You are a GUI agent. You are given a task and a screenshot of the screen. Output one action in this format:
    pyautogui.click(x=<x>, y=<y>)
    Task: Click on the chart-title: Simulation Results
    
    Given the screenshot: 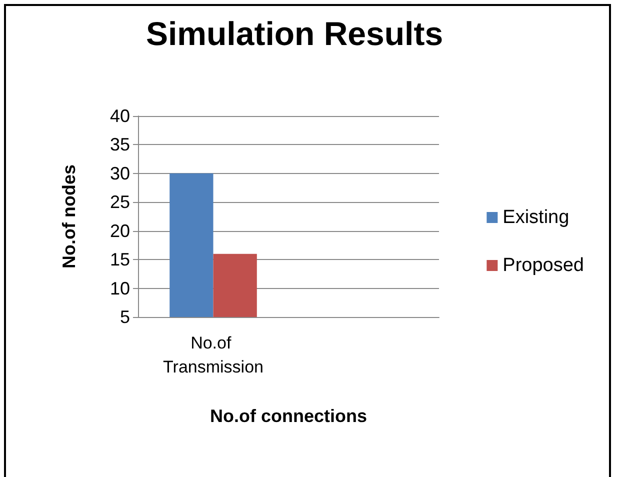 What is the action you would take?
    pyautogui.click(x=295, y=33)
    